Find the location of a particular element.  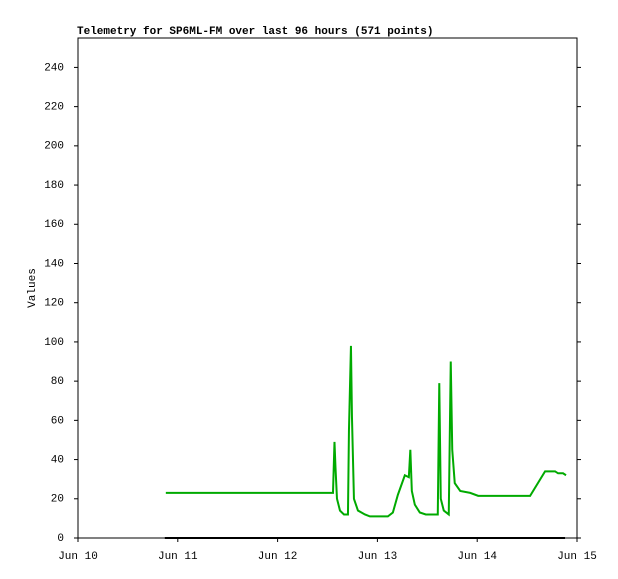

y-tick-label: 80 is located at coordinates (57, 382).